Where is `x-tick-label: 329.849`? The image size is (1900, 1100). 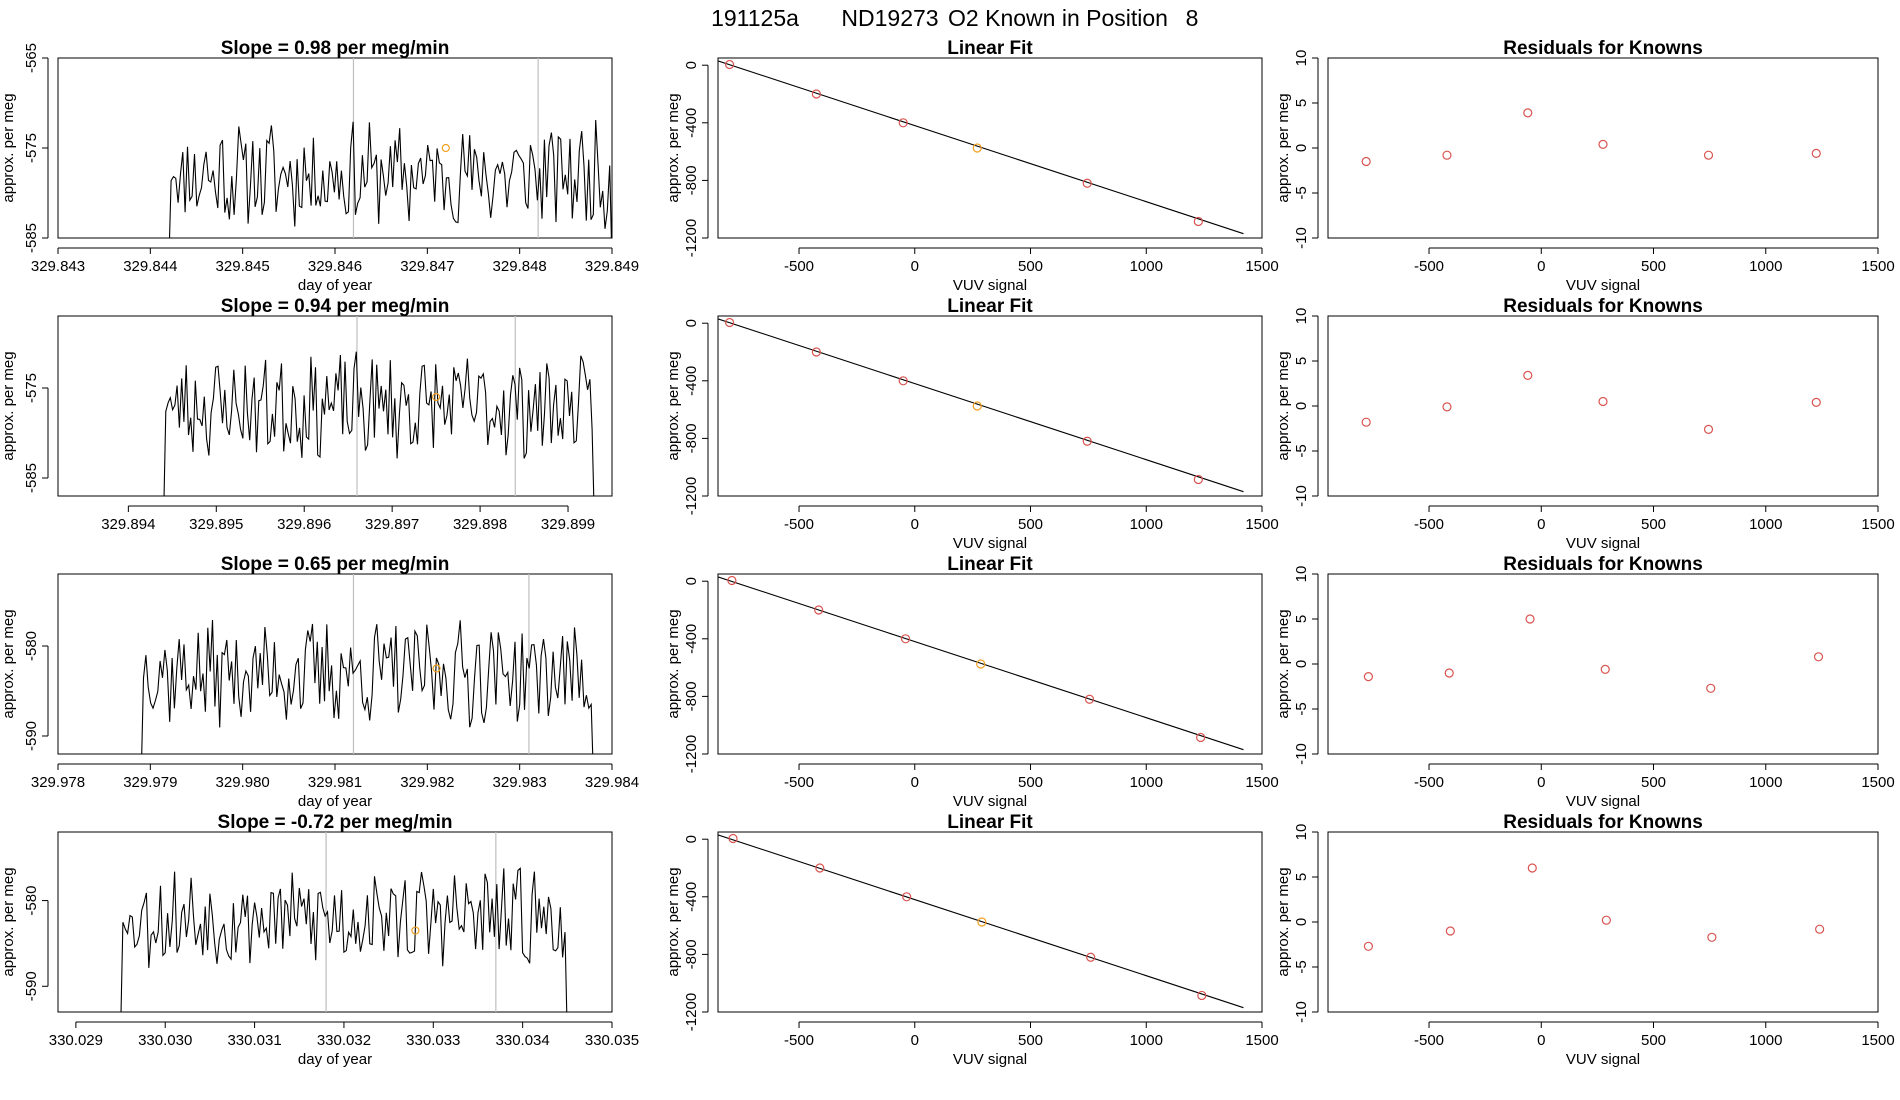 x-tick-label: 329.849 is located at coordinates (612, 266).